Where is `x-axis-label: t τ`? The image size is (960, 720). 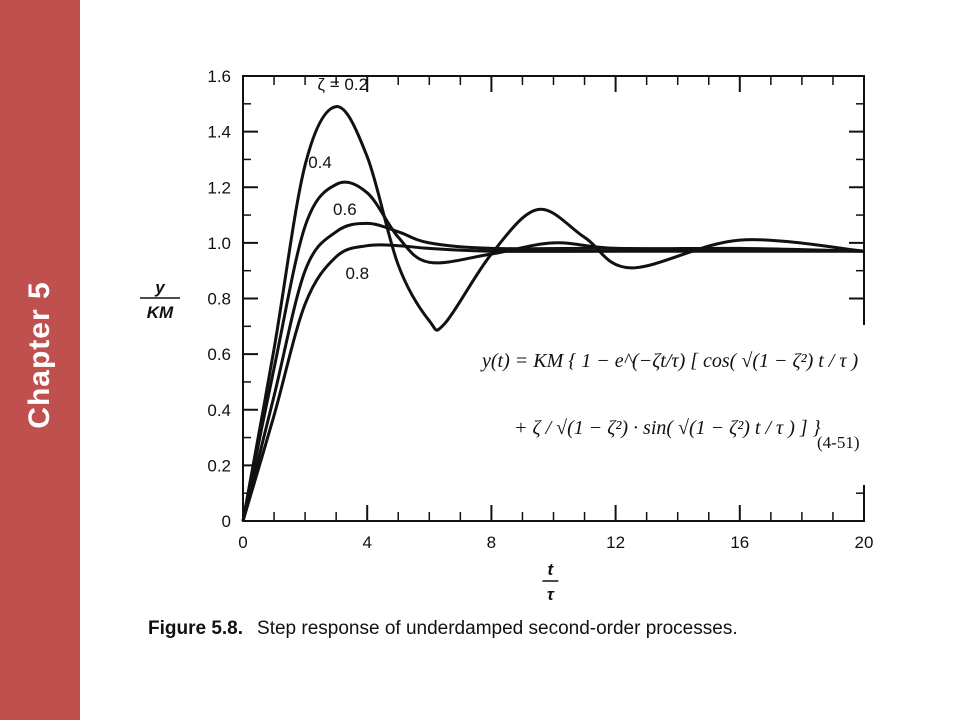
x-axis-label: t τ is located at coordinates (550, 582).